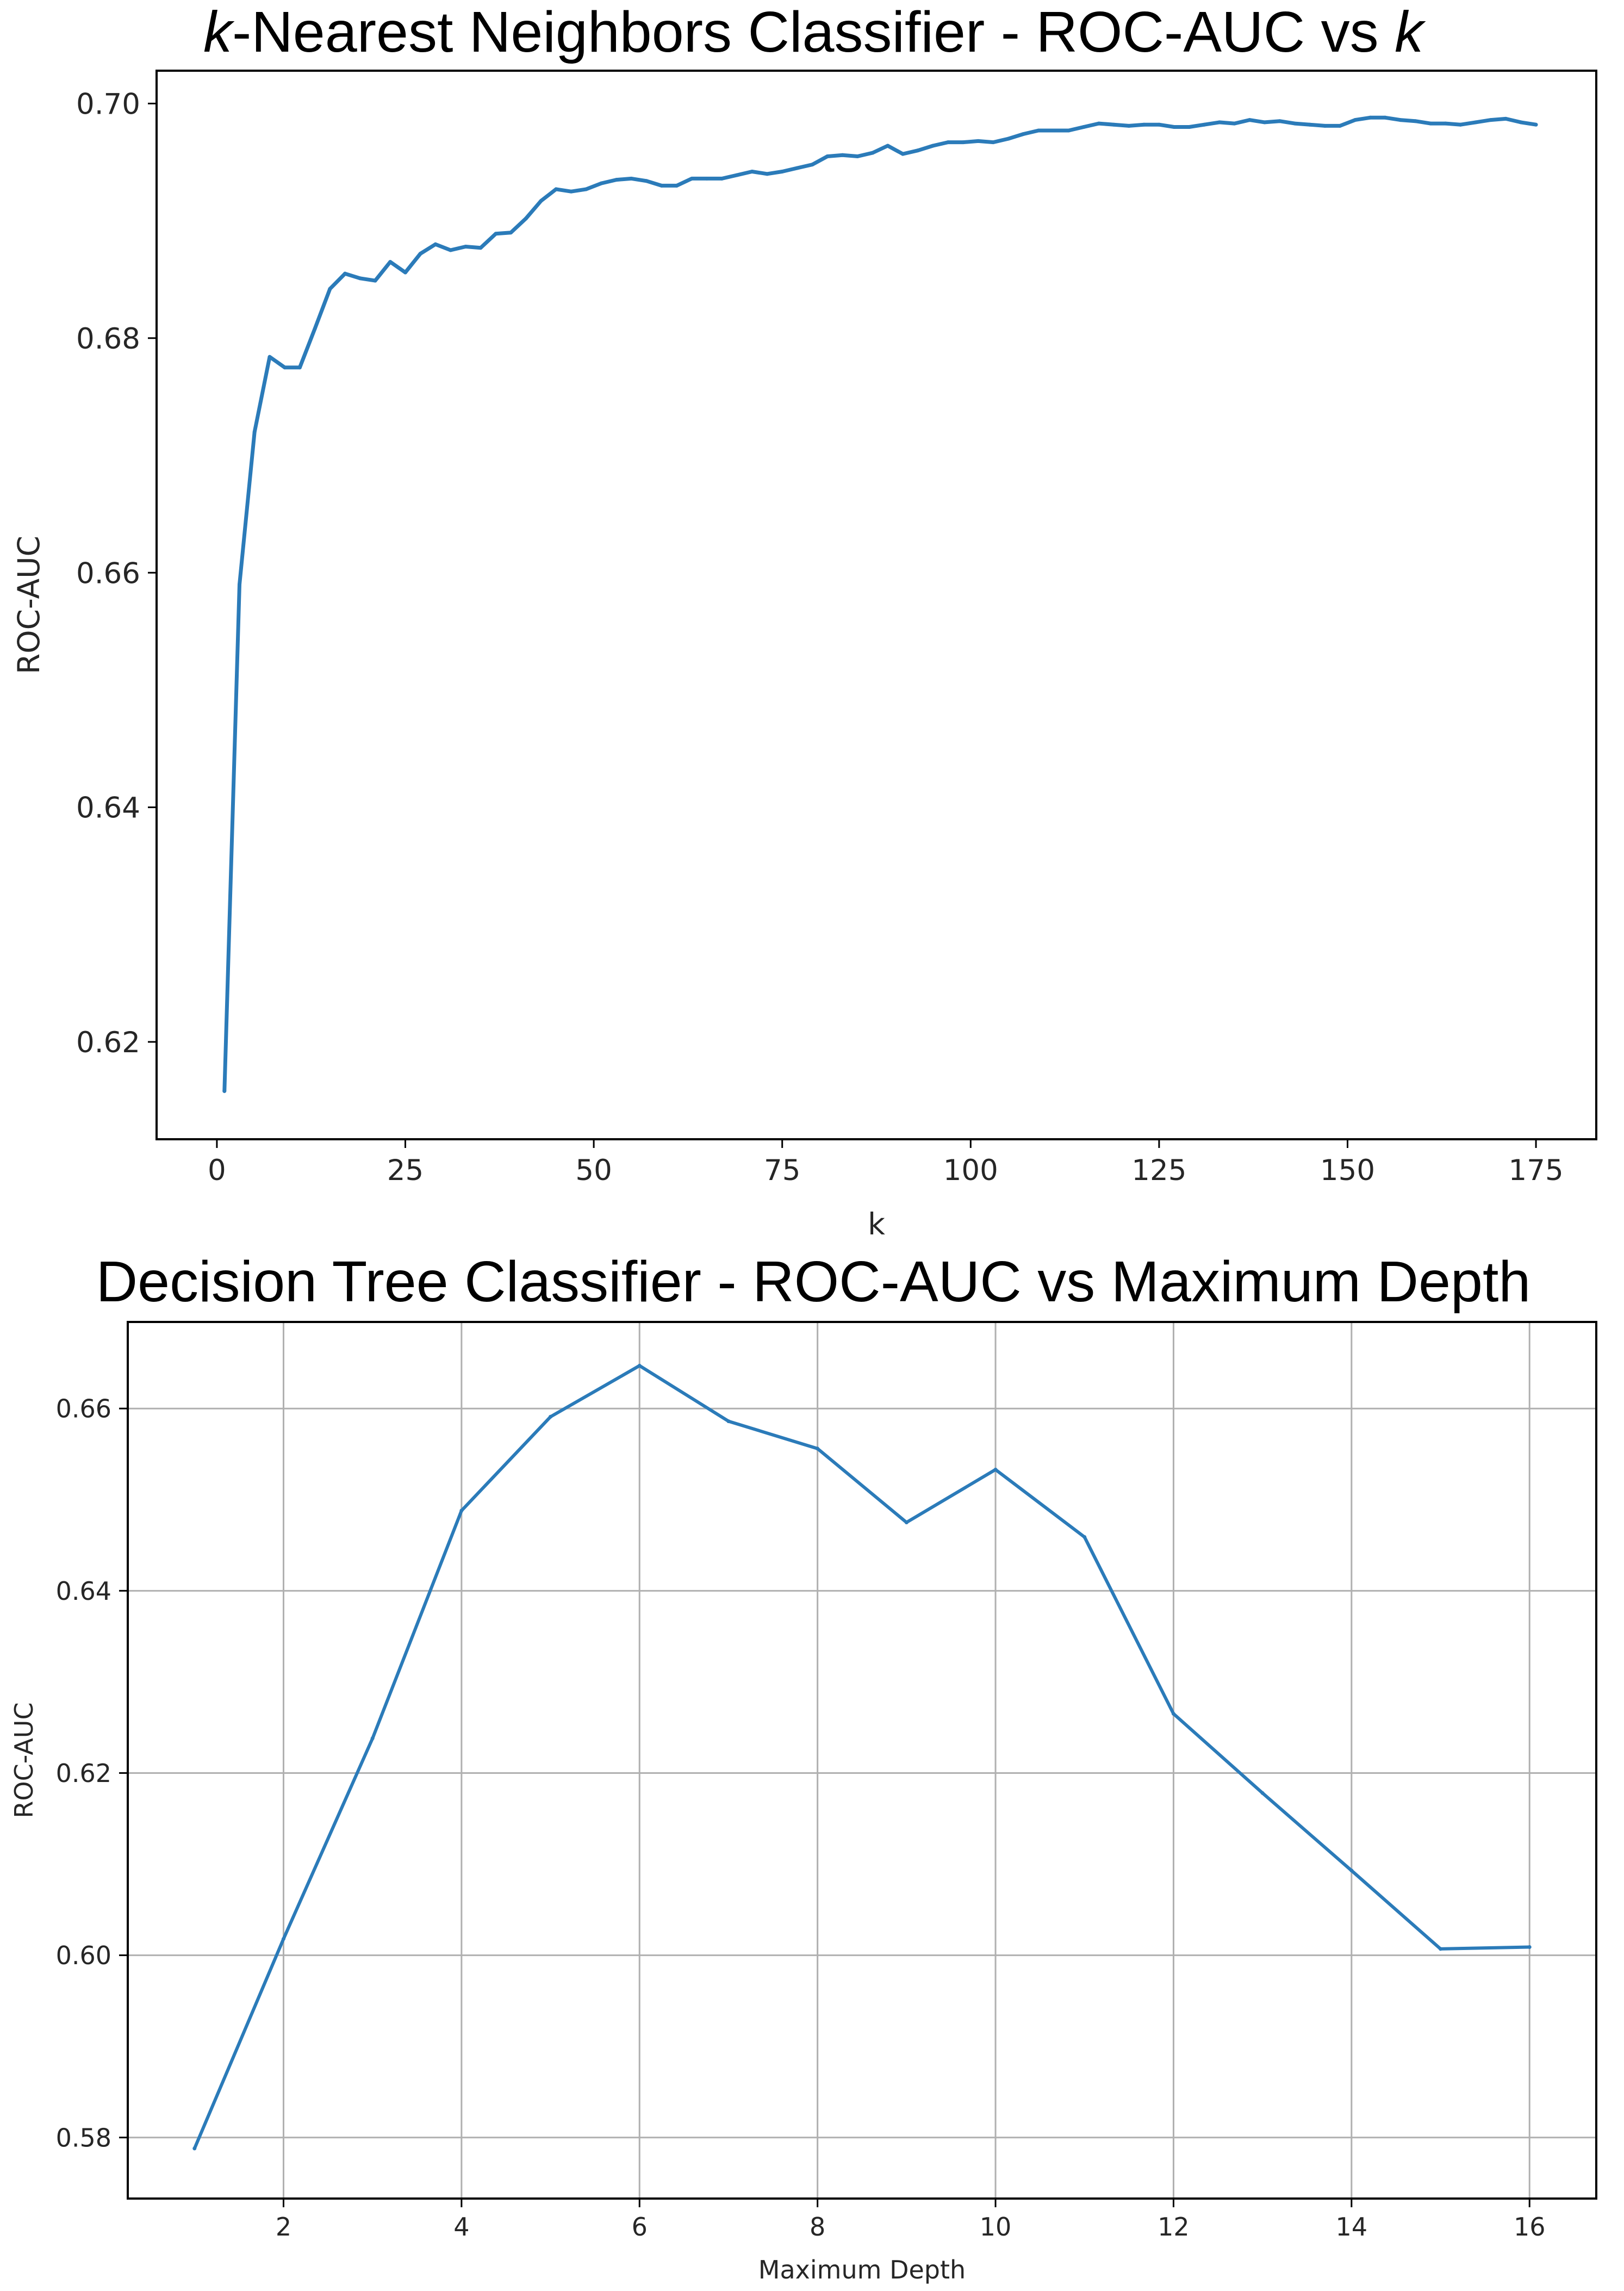 Image resolution: width=1624 pixels, height=2291 pixels. What do you see at coordinates (876, 1224) in the screenshot?
I see `knn-x-axis-label: k` at bounding box center [876, 1224].